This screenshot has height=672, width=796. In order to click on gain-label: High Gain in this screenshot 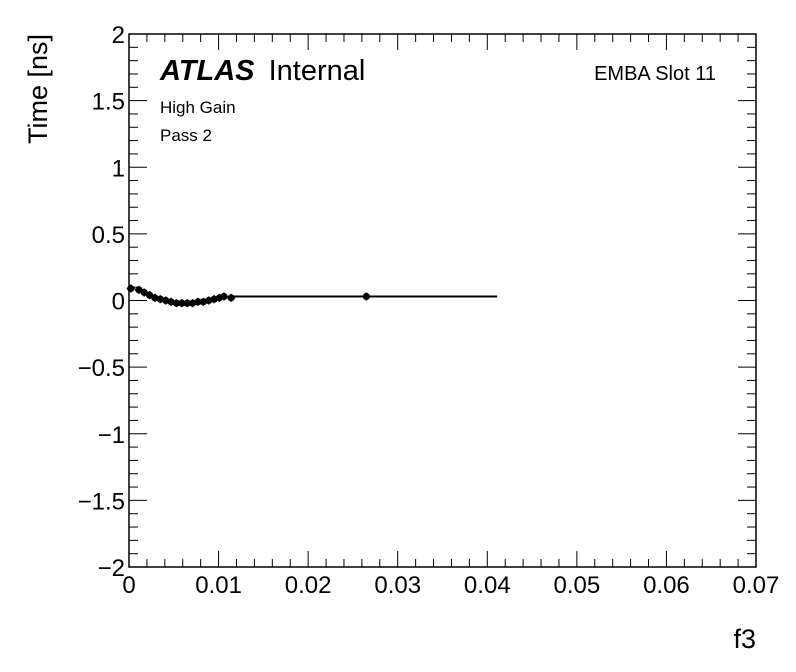, I will do `click(198, 107)`.